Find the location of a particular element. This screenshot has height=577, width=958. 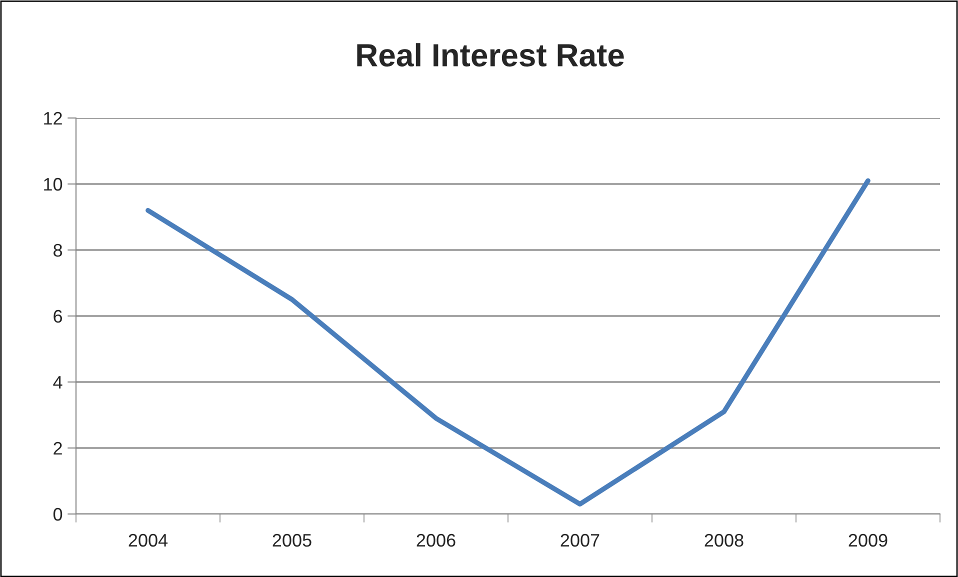

x-tick-label: 2005 is located at coordinates (292, 540).